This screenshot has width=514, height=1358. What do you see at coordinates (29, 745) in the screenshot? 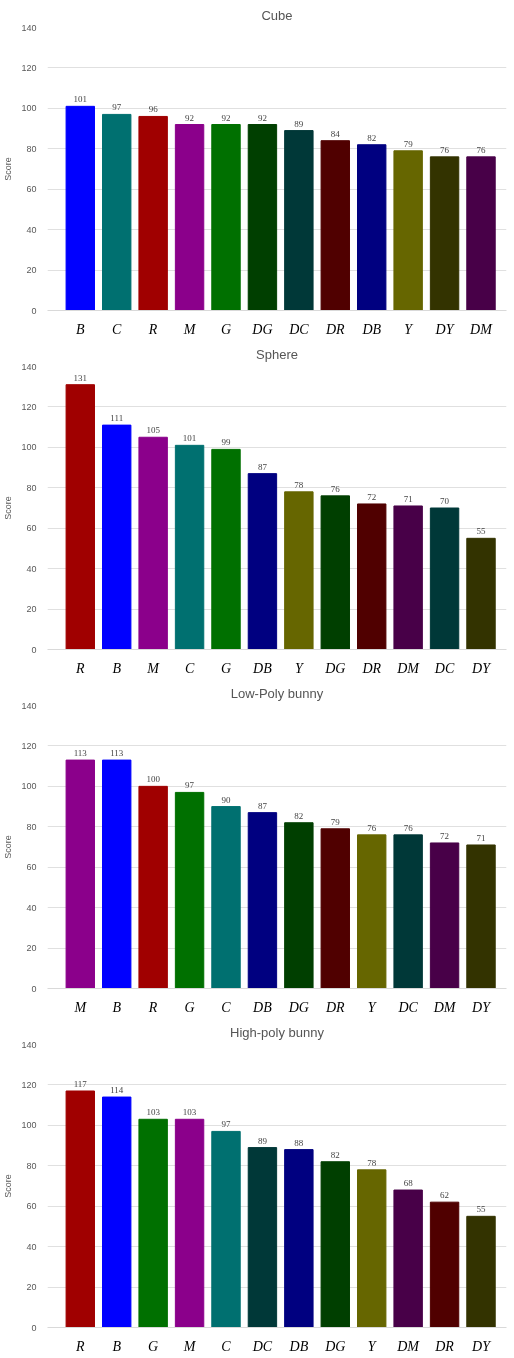
I see `y-tick-label: 120` at bounding box center [29, 745].